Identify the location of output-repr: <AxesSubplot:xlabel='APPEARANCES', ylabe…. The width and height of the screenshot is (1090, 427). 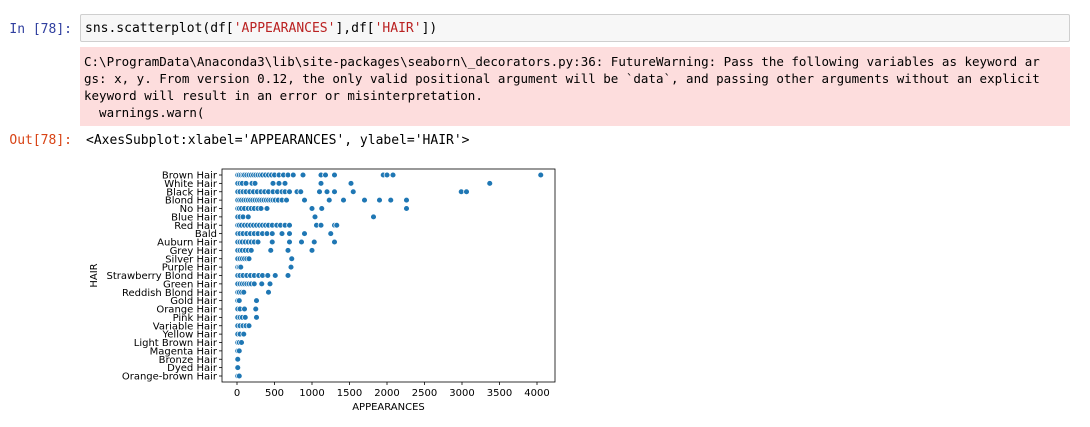
(278, 140).